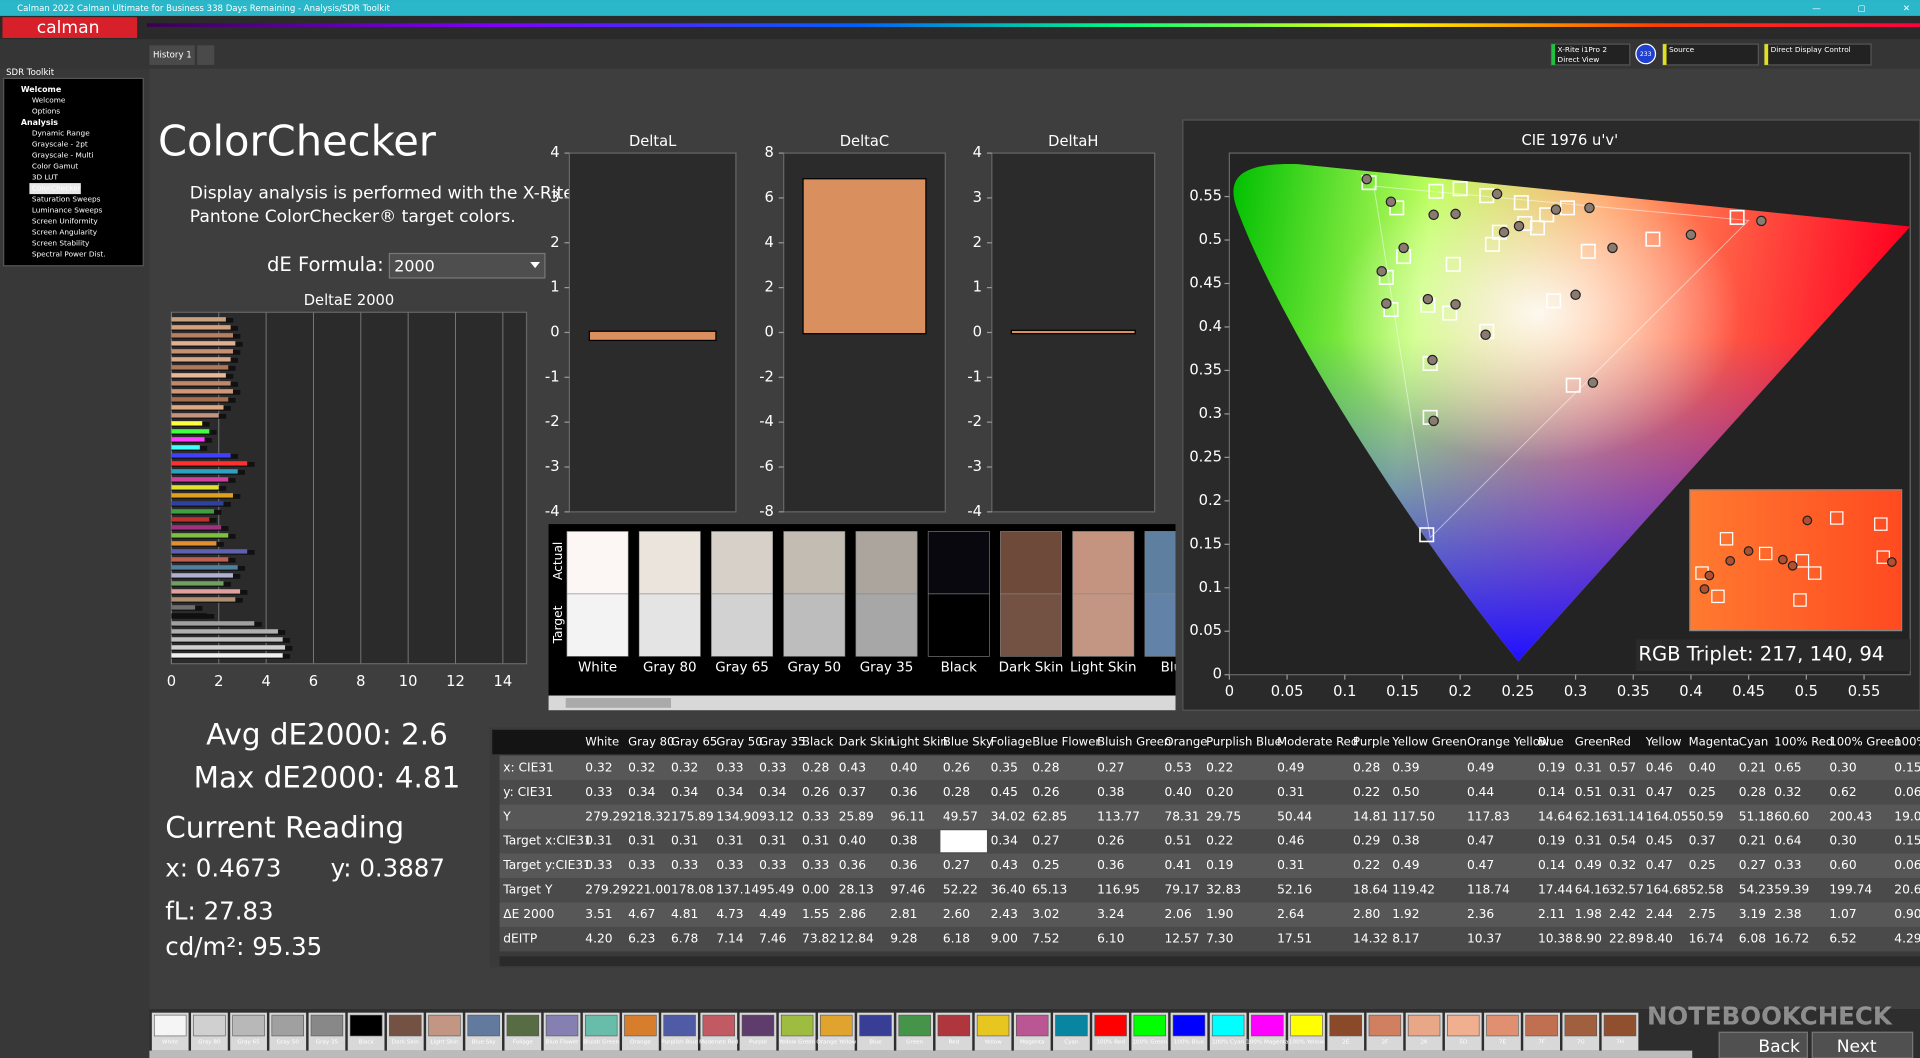  Describe the element at coordinates (1663, 742) in the screenshot. I see `column-header: Yellow` at that location.